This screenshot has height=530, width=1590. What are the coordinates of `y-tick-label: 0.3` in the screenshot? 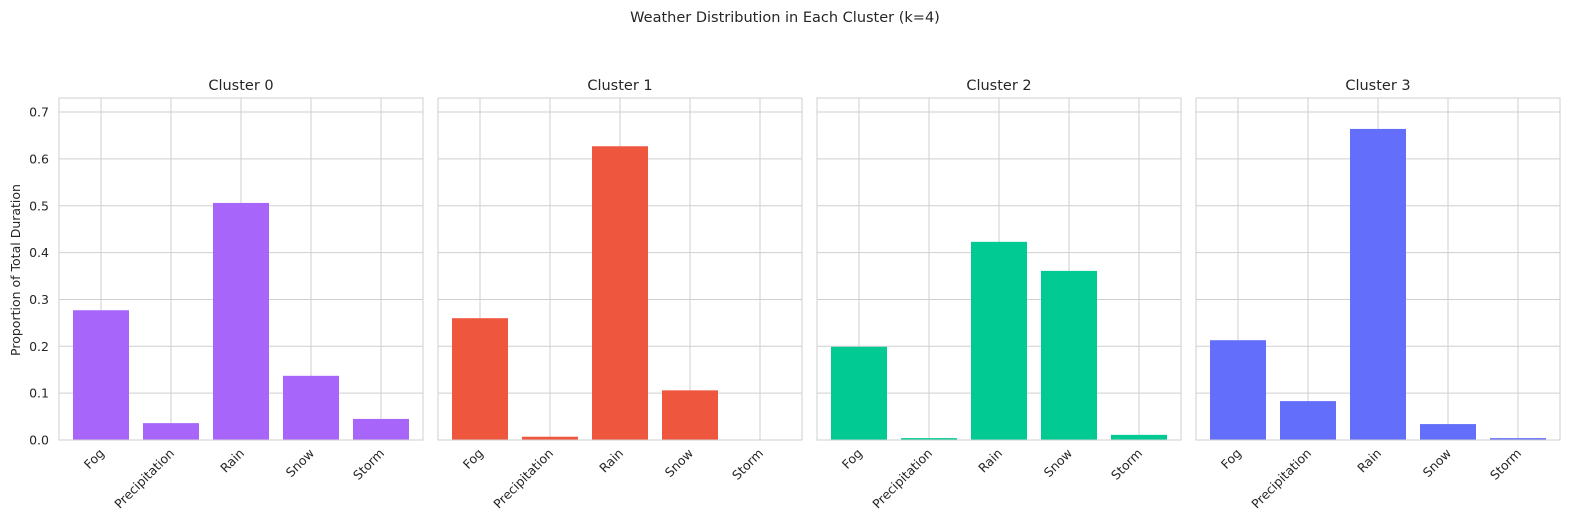 It's located at (39, 299).